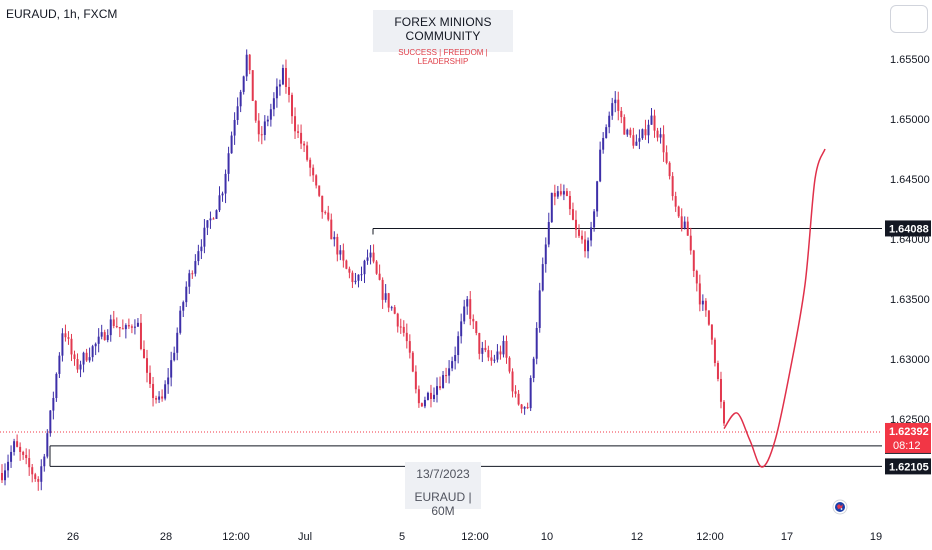  I want to click on chart-toolbar-button, so click(909, 19).